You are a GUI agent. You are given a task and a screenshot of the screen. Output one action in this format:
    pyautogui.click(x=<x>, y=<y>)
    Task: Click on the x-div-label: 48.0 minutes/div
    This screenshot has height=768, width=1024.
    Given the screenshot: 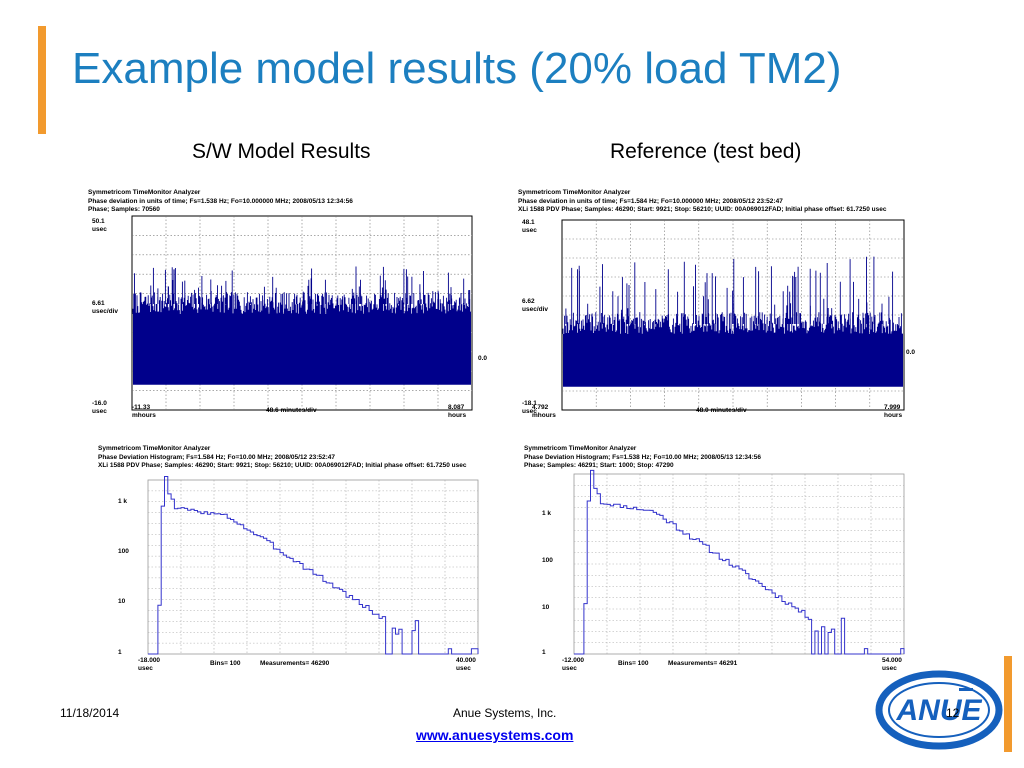 What is the action you would take?
    pyautogui.click(x=721, y=410)
    